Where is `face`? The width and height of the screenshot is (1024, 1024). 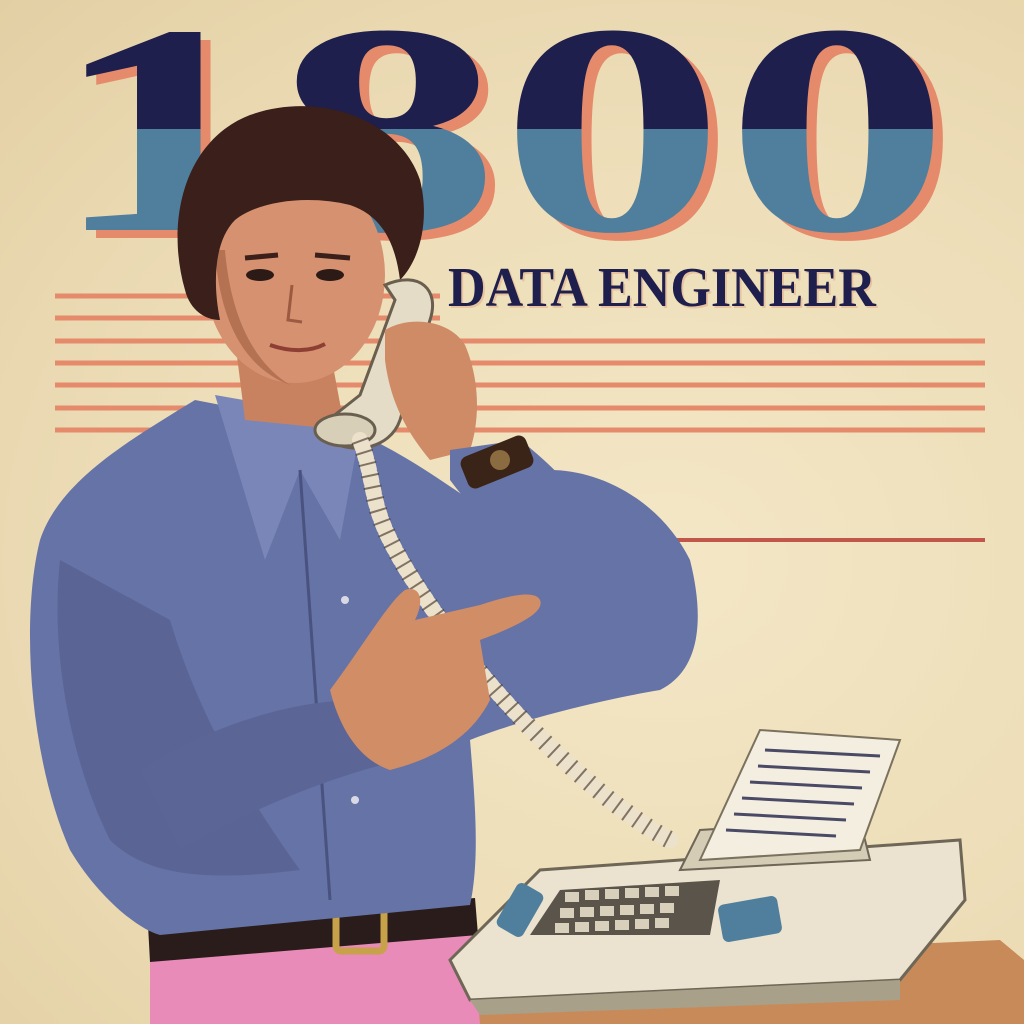 face is located at coordinates (295, 275).